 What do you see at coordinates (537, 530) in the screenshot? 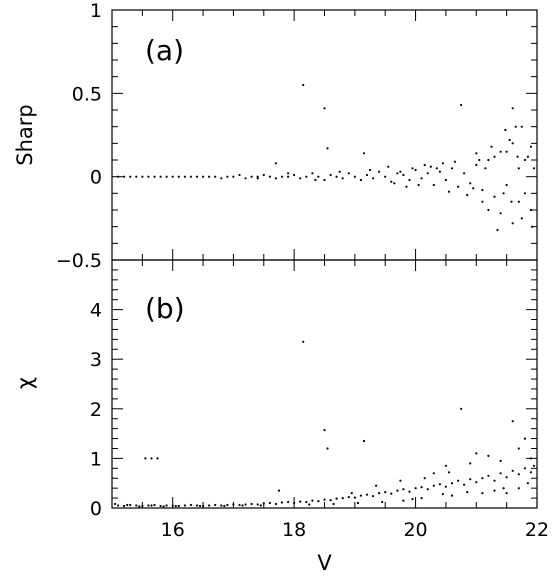
I see `x-tick-label: 22` at bounding box center [537, 530].